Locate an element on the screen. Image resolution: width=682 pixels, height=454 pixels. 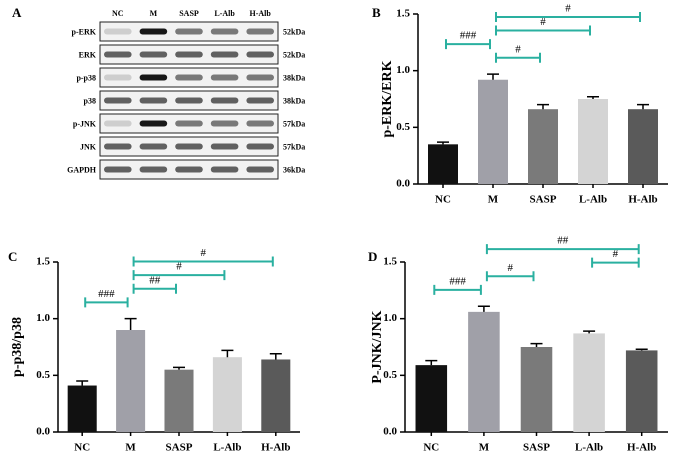
y-axis-label: p-ERK/ERK is located at coordinates (387, 98).